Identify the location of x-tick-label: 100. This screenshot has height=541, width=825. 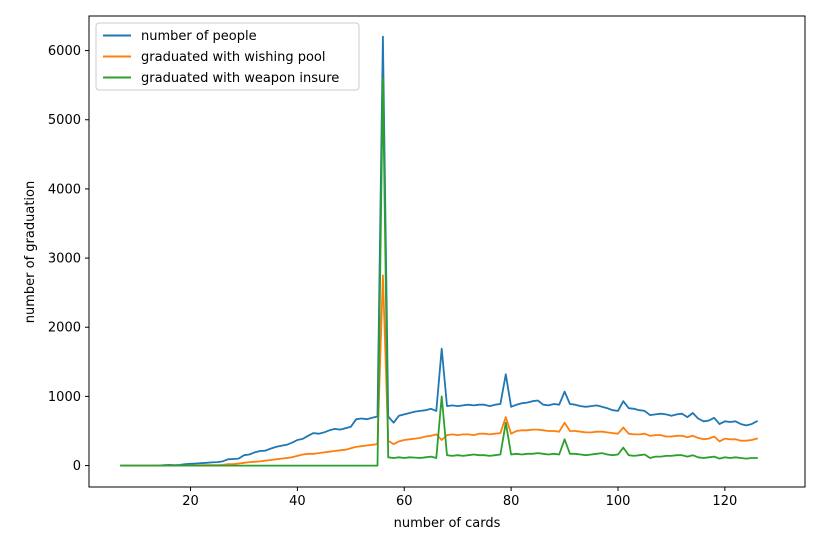
(618, 501).